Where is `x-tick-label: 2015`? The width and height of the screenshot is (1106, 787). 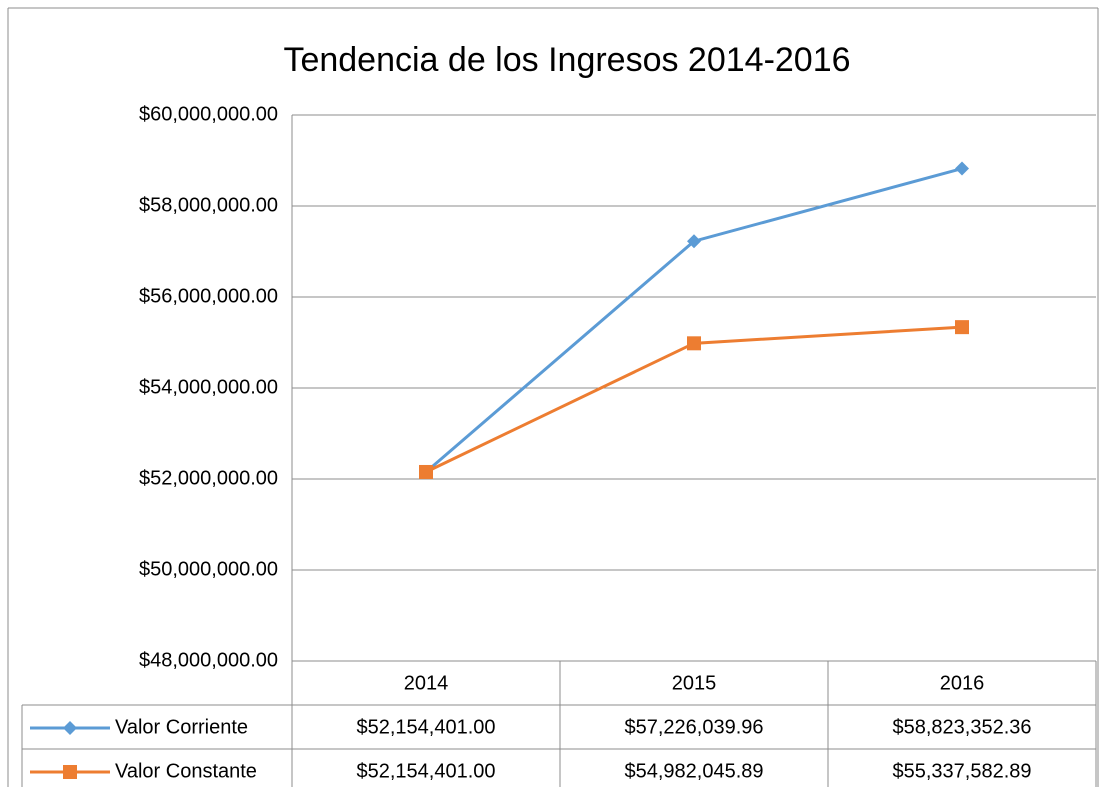
x-tick-label: 2015 is located at coordinates (694, 683).